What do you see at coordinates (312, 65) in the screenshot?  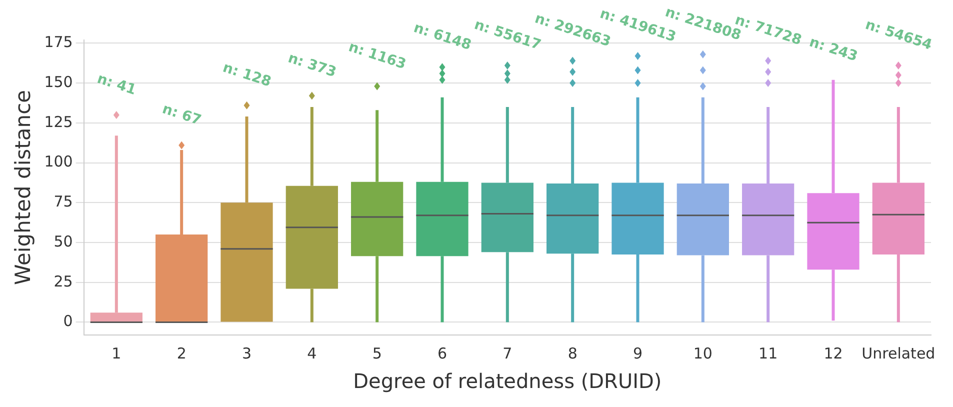 I see `annotation: n: 373` at bounding box center [312, 65].